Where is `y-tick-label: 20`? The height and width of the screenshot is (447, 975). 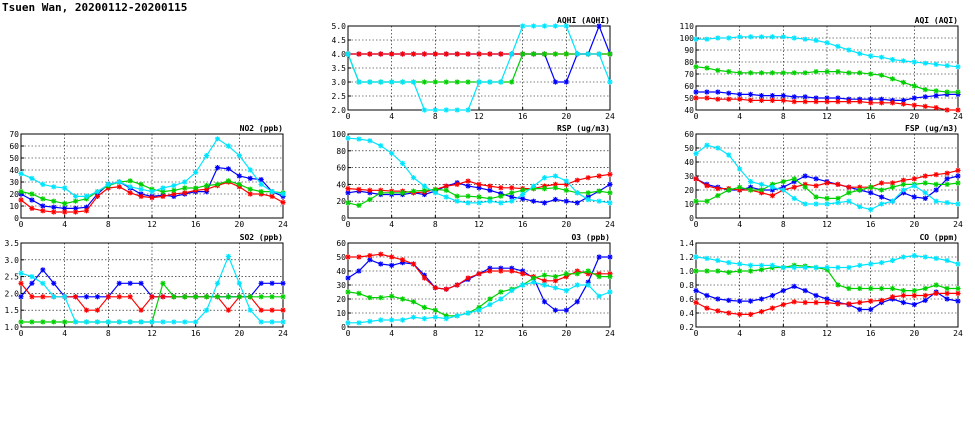
y-tick-label: 20 is located at coordinates (689, 190).